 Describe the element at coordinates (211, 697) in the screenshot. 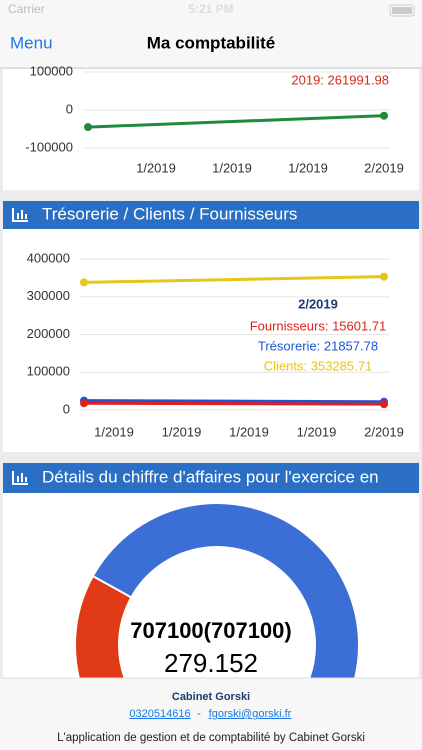

I see `company: Cabinet Gorski` at that location.